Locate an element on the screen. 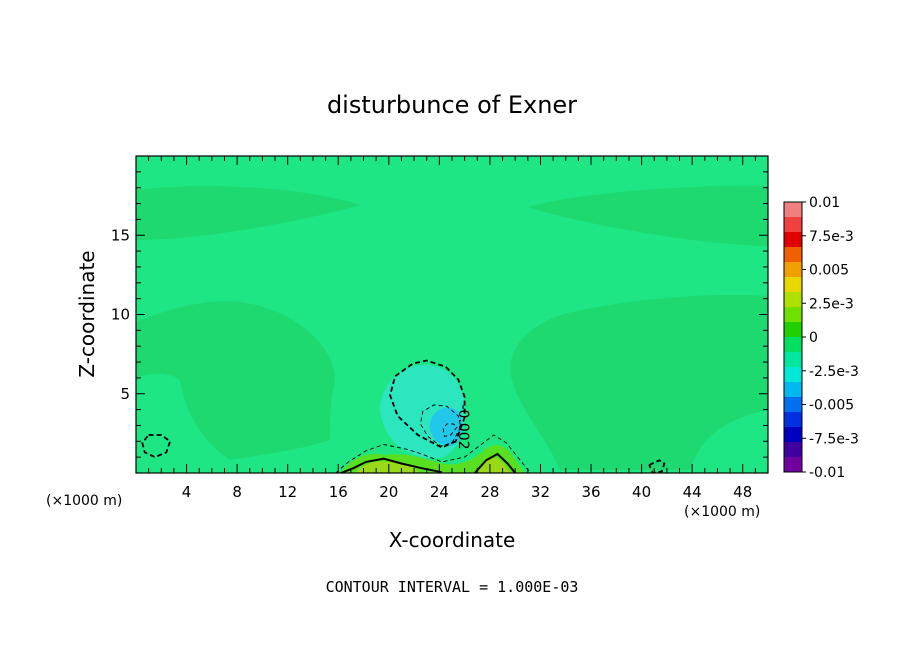  x-tick-label: 20 is located at coordinates (388, 492).